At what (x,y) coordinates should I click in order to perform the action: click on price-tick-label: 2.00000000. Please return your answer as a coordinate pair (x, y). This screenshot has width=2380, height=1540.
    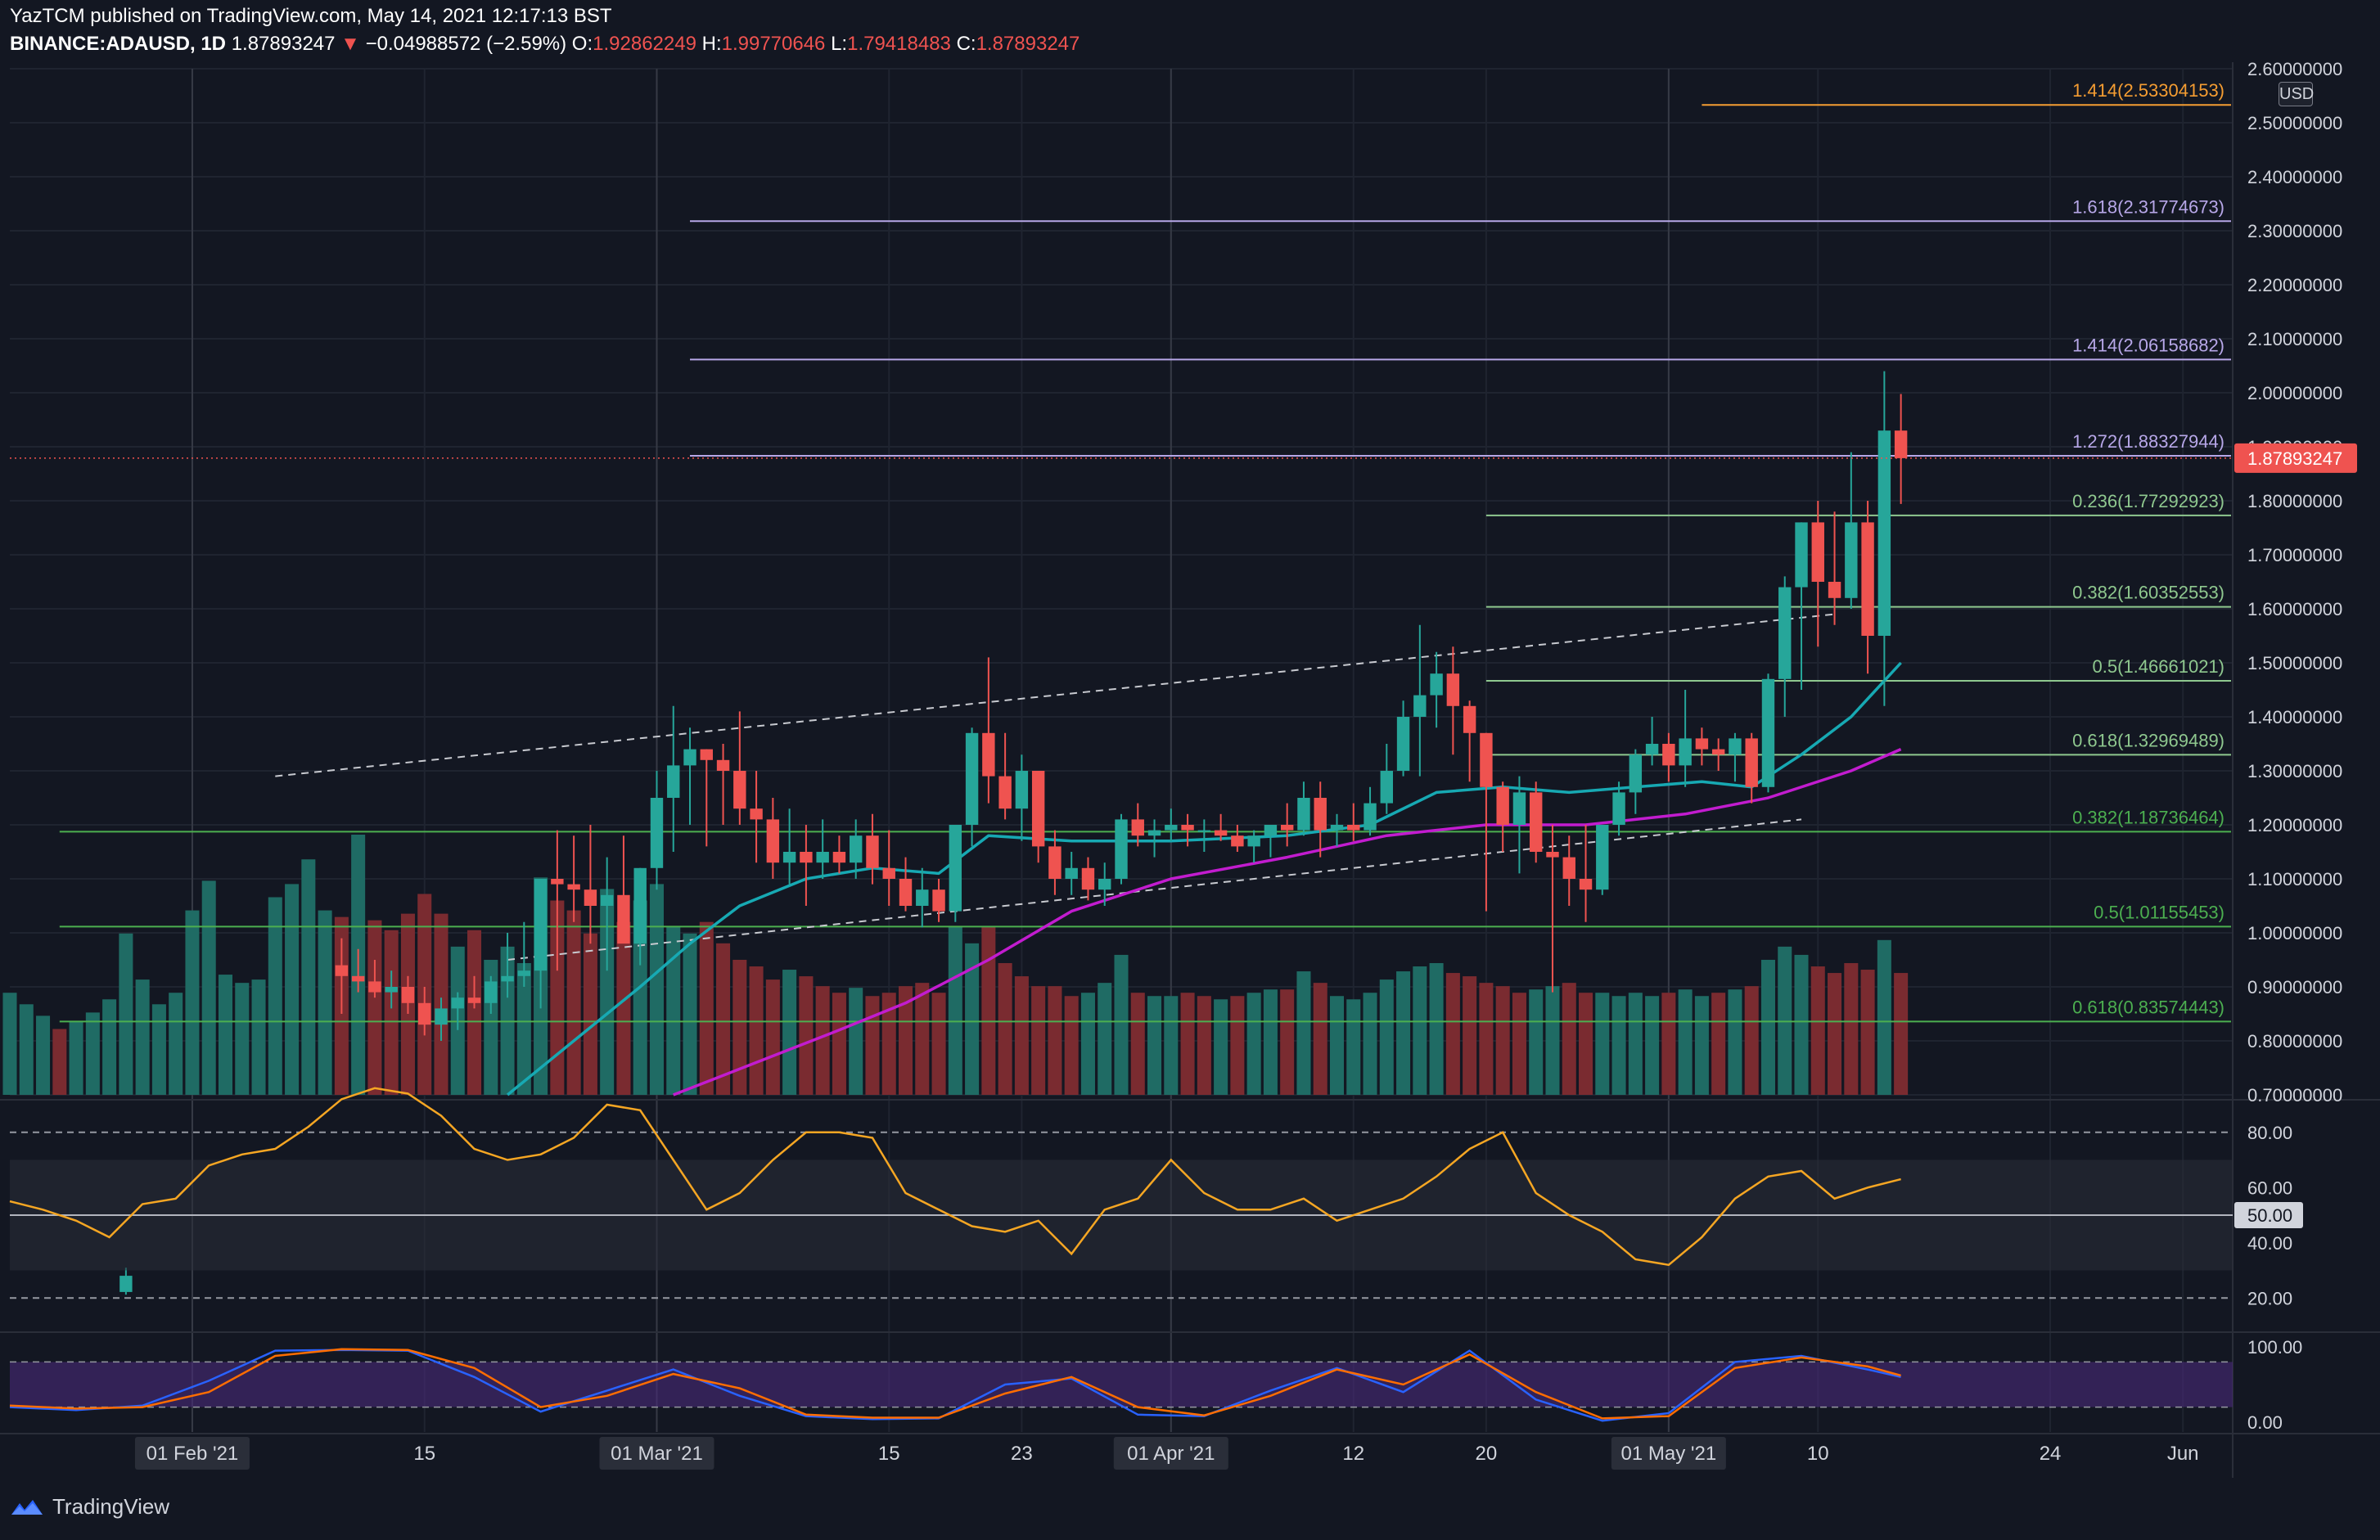
    Looking at the image, I should click on (2294, 393).